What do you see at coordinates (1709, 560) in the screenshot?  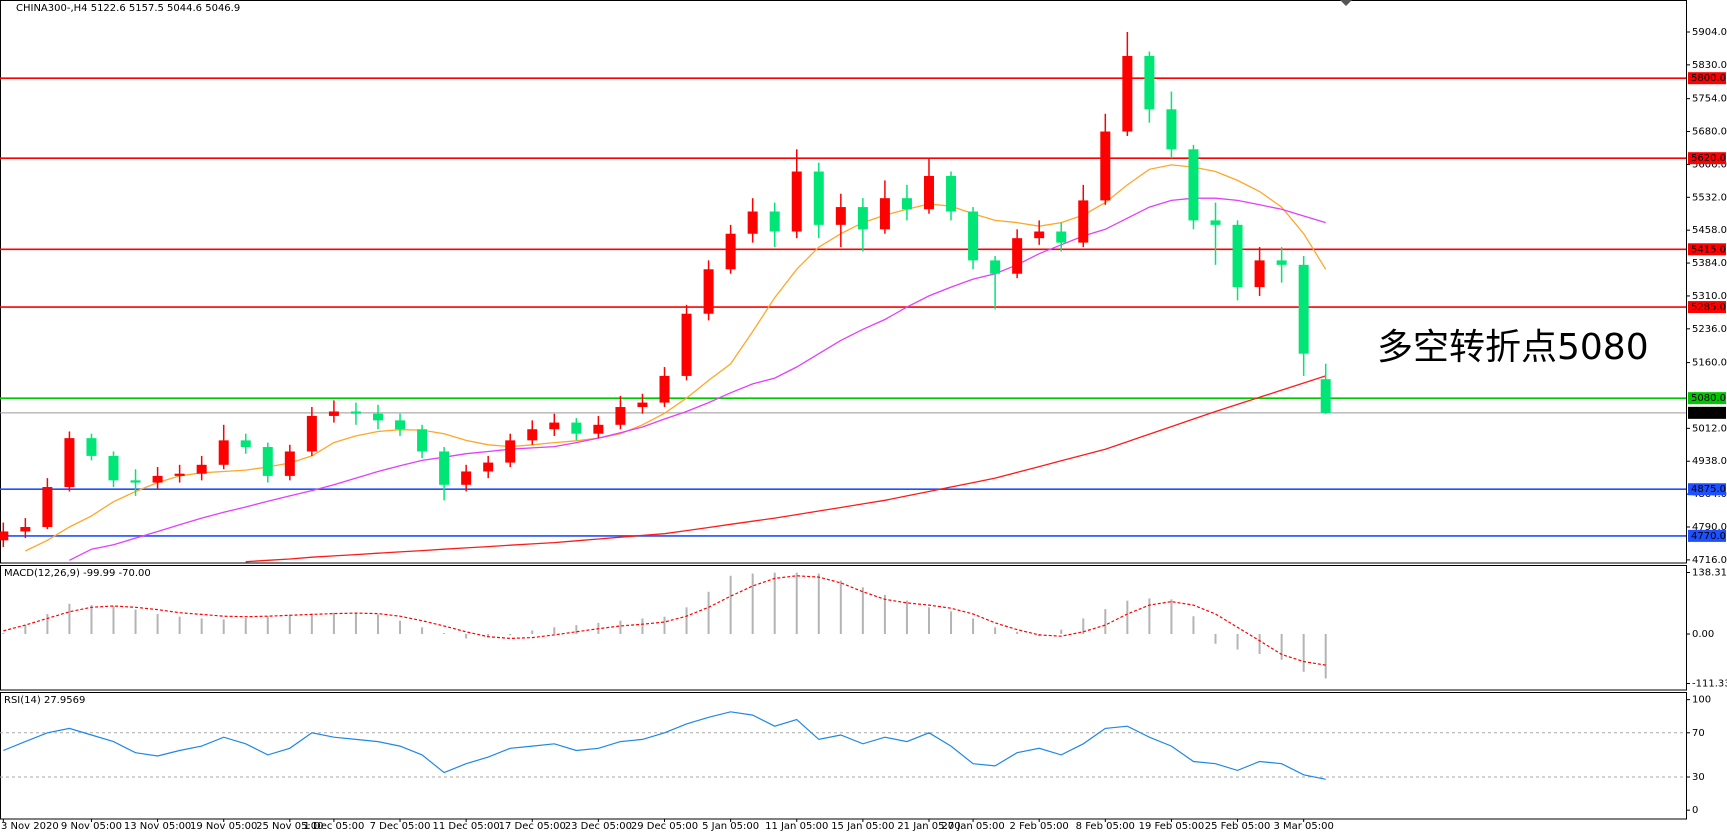 I see `y-tick-label: 4716.0` at bounding box center [1709, 560].